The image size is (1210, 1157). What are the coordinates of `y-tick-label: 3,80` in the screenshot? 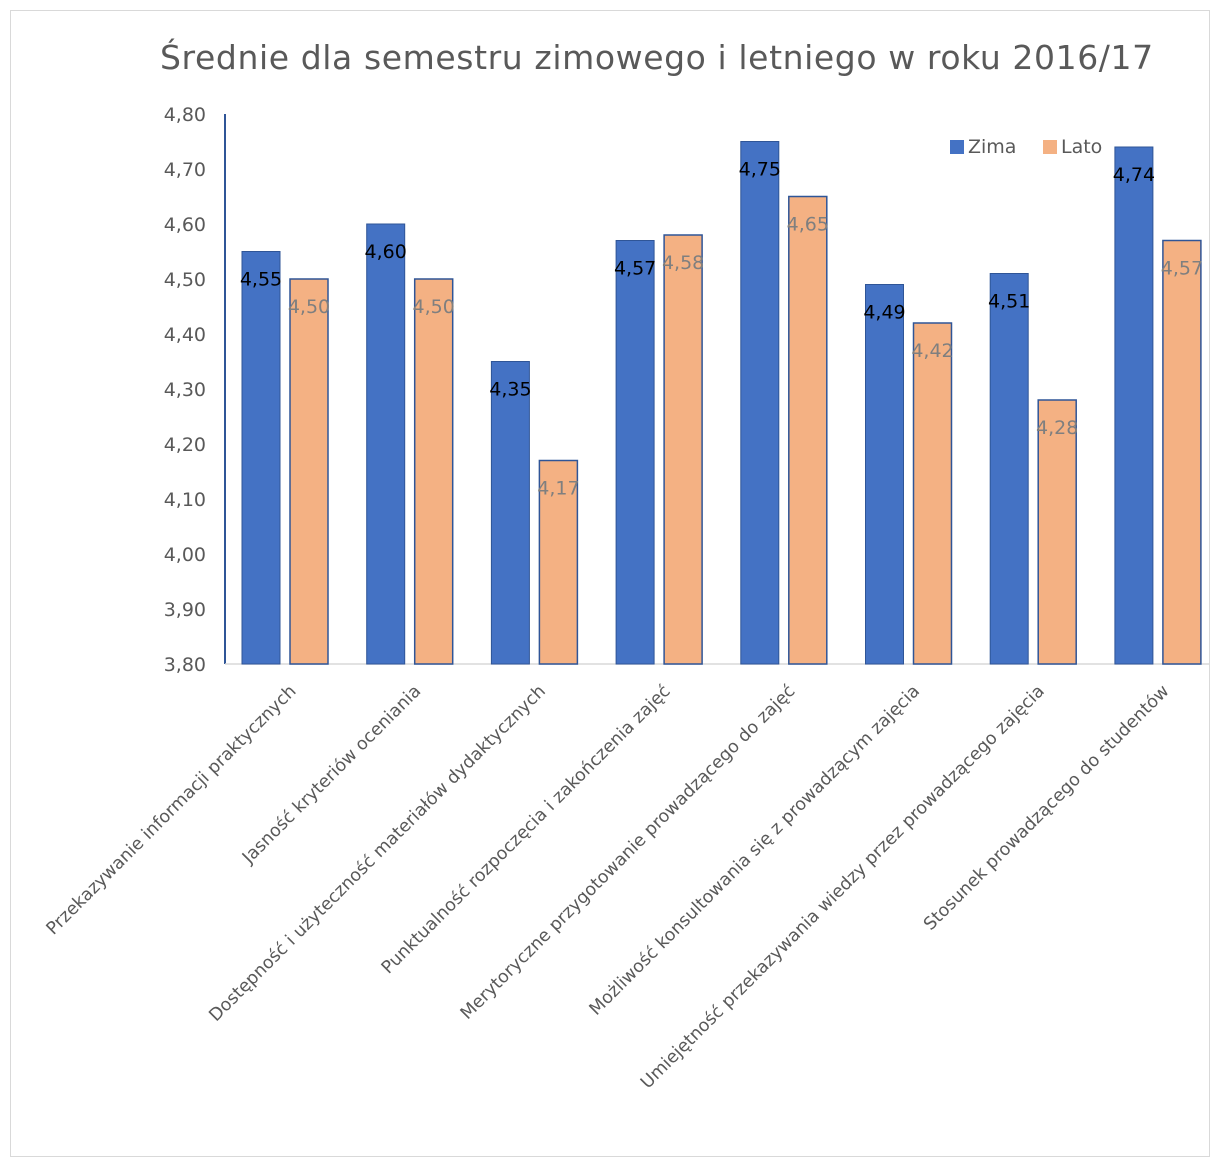 It's located at (185, 665).